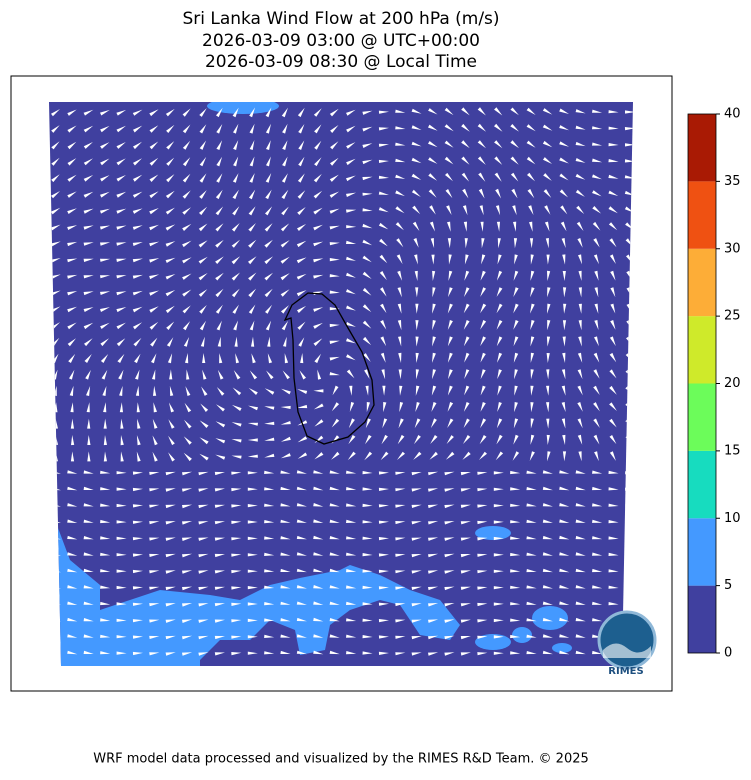 The height and width of the screenshot is (780, 751). Describe the element at coordinates (728, 585) in the screenshot. I see `colorbar-tick-label: 5` at that location.